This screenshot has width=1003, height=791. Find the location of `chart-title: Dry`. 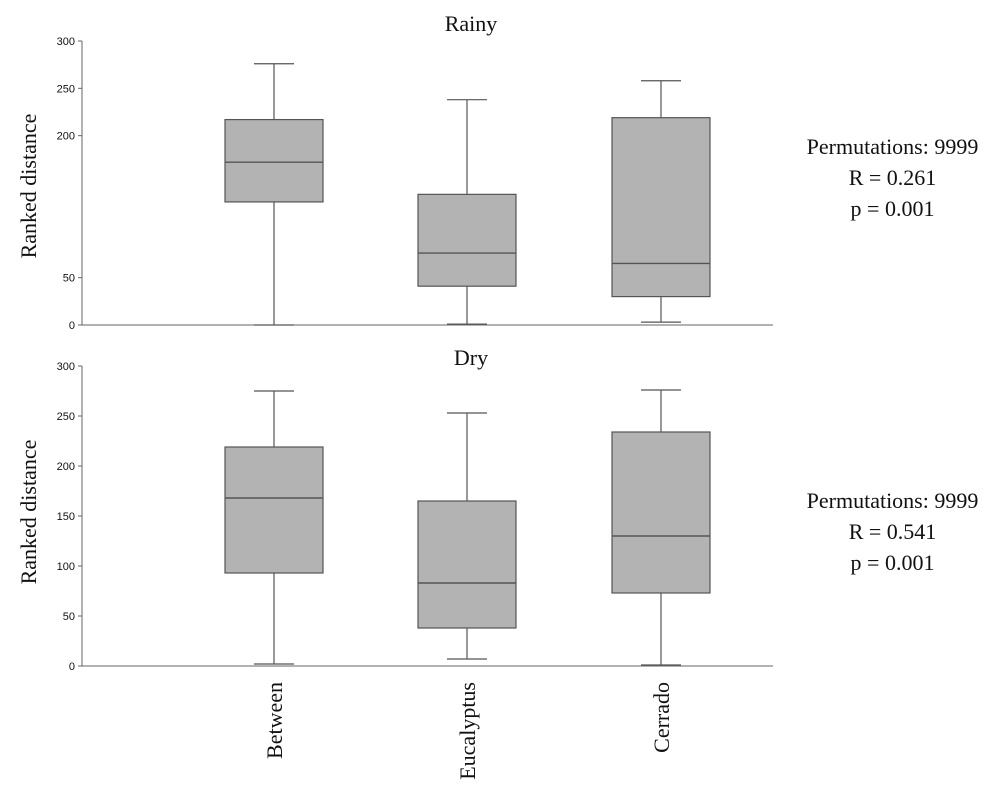

chart-title: Dry is located at coordinates (471, 357).